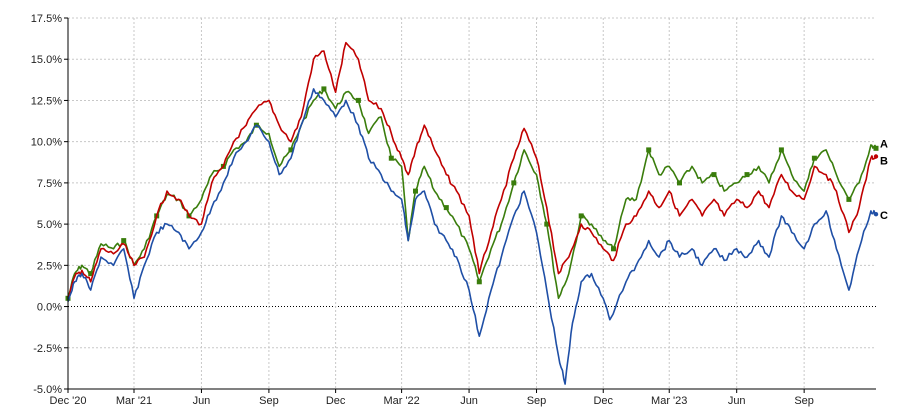 The height and width of the screenshot is (411, 900). What do you see at coordinates (884, 144) in the screenshot?
I see `series-label-a: A` at bounding box center [884, 144].